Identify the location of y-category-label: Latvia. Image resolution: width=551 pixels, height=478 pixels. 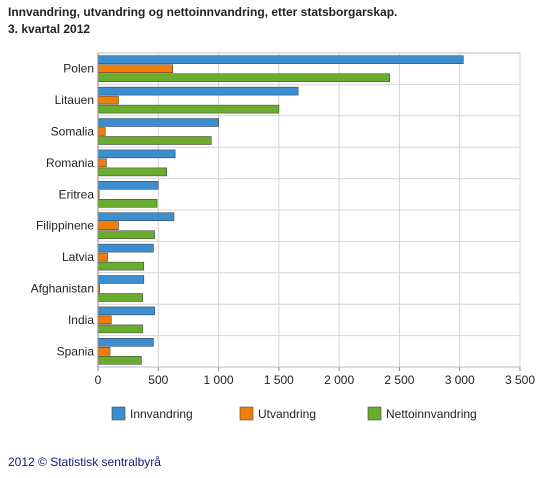
(78, 257).